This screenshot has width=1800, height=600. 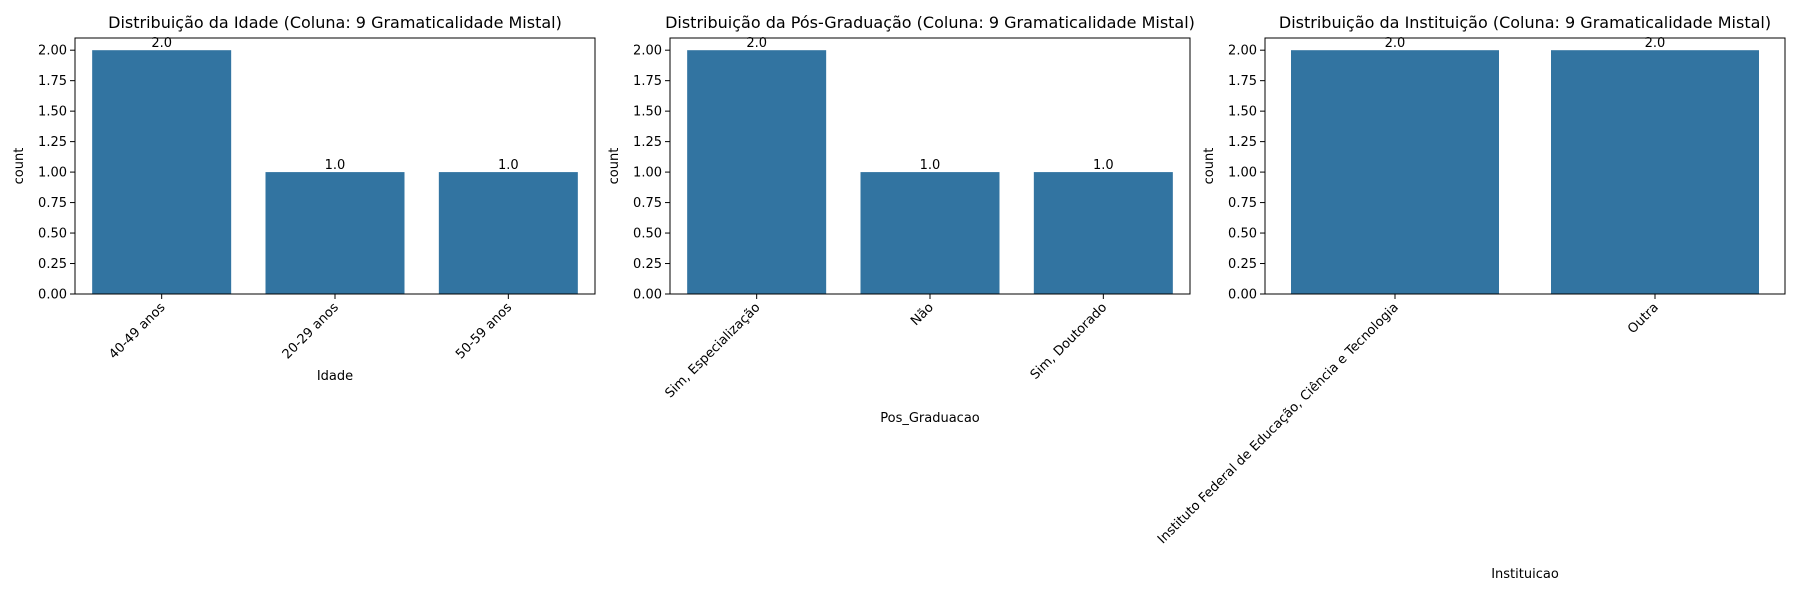 What do you see at coordinates (335, 376) in the screenshot?
I see `x-axis-label: Idade` at bounding box center [335, 376].